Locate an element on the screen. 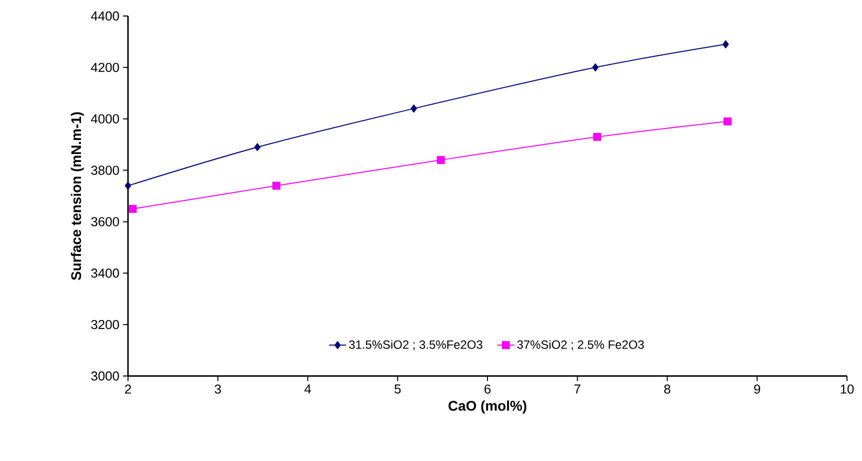 The image size is (862, 461). y-tick-label: 3600 is located at coordinates (105, 221).